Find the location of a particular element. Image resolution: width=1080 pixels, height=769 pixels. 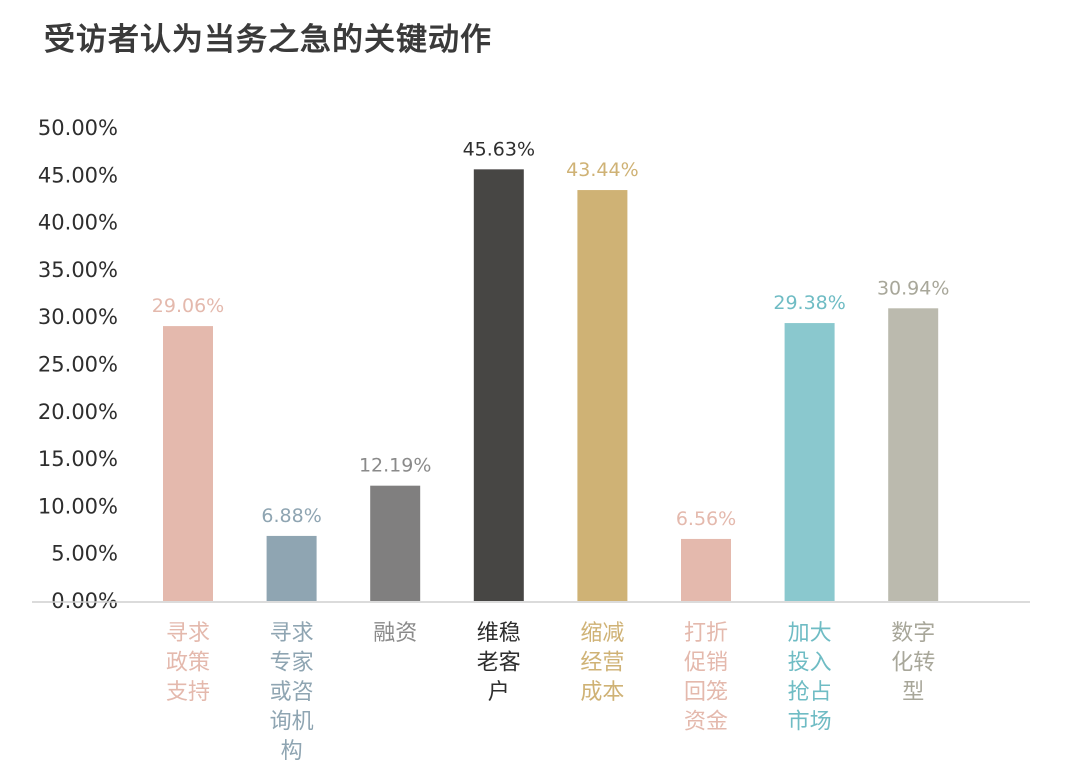

category-label: 缩减经营成本 is located at coordinates (602, 663).